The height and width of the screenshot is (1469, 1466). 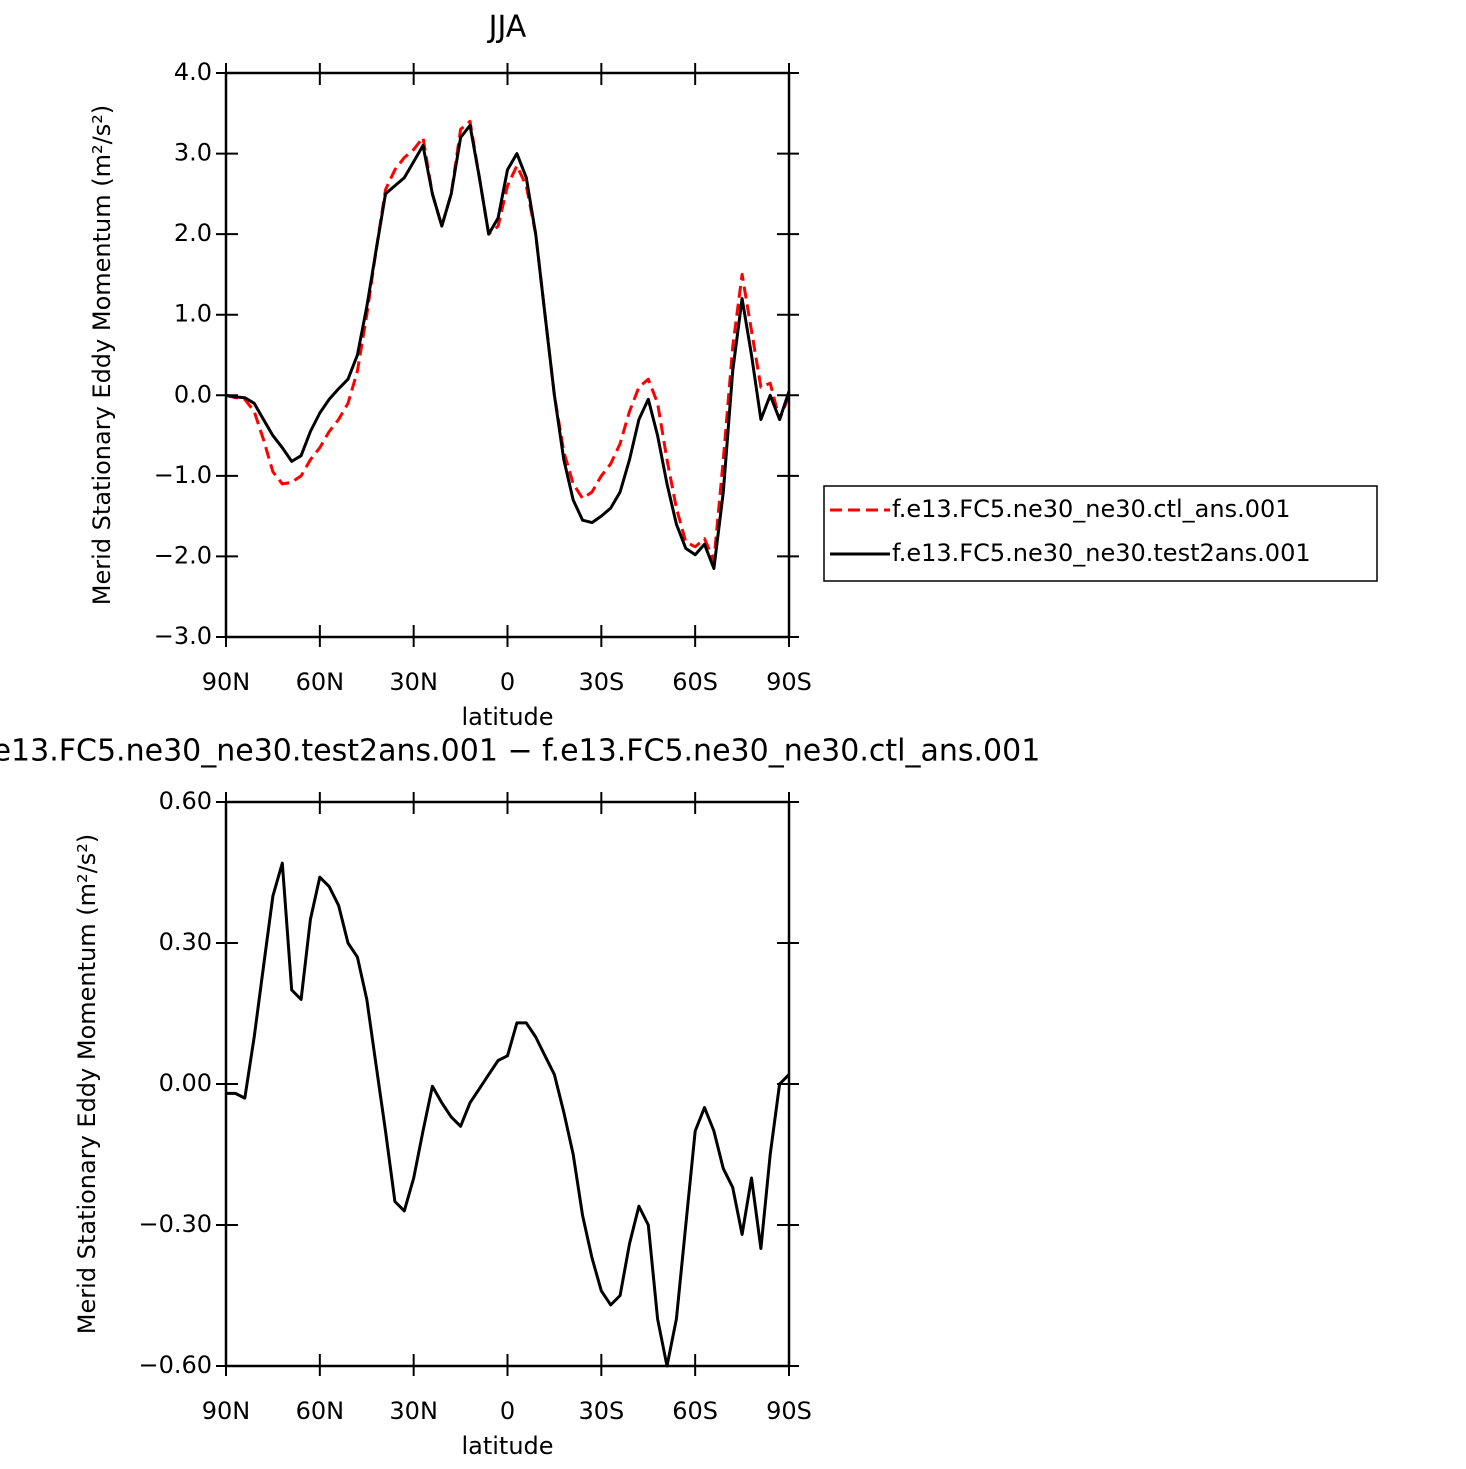 What do you see at coordinates (175, 1224) in the screenshot?
I see `y-tick-label: −0.30` at bounding box center [175, 1224].